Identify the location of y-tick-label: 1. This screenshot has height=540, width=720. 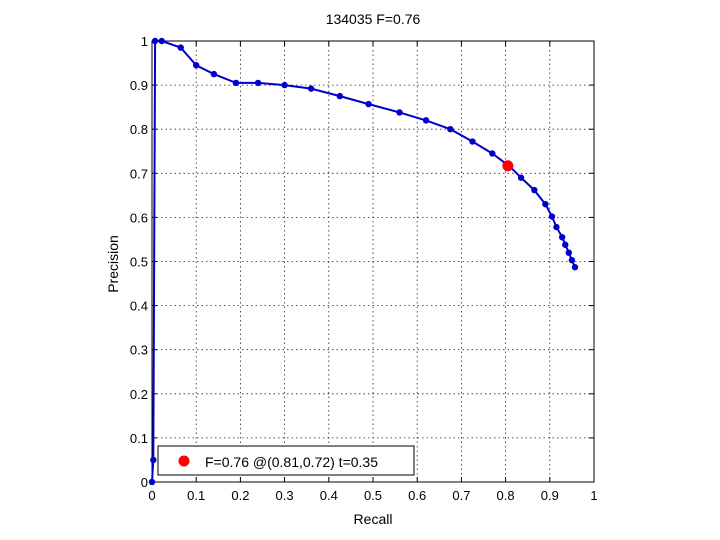
(144, 41).